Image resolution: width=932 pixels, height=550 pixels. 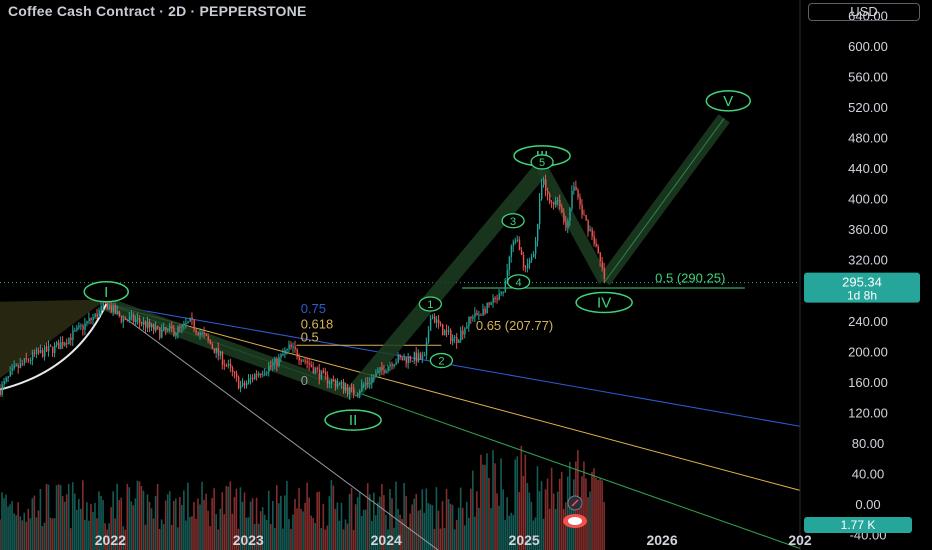 I want to click on time-axis: 2022 2023 2024 2025 2026 202, so click(x=453, y=540).